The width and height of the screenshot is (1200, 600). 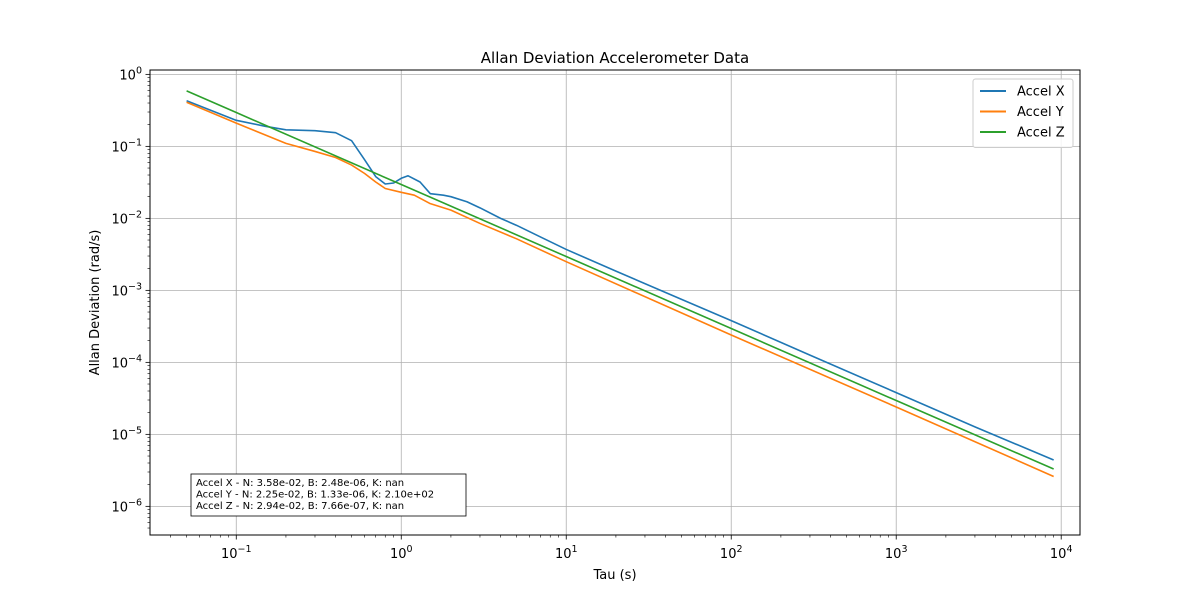 What do you see at coordinates (126, 506) in the screenshot?
I see `y-tick-label: 10⁻⁶` at bounding box center [126, 506].